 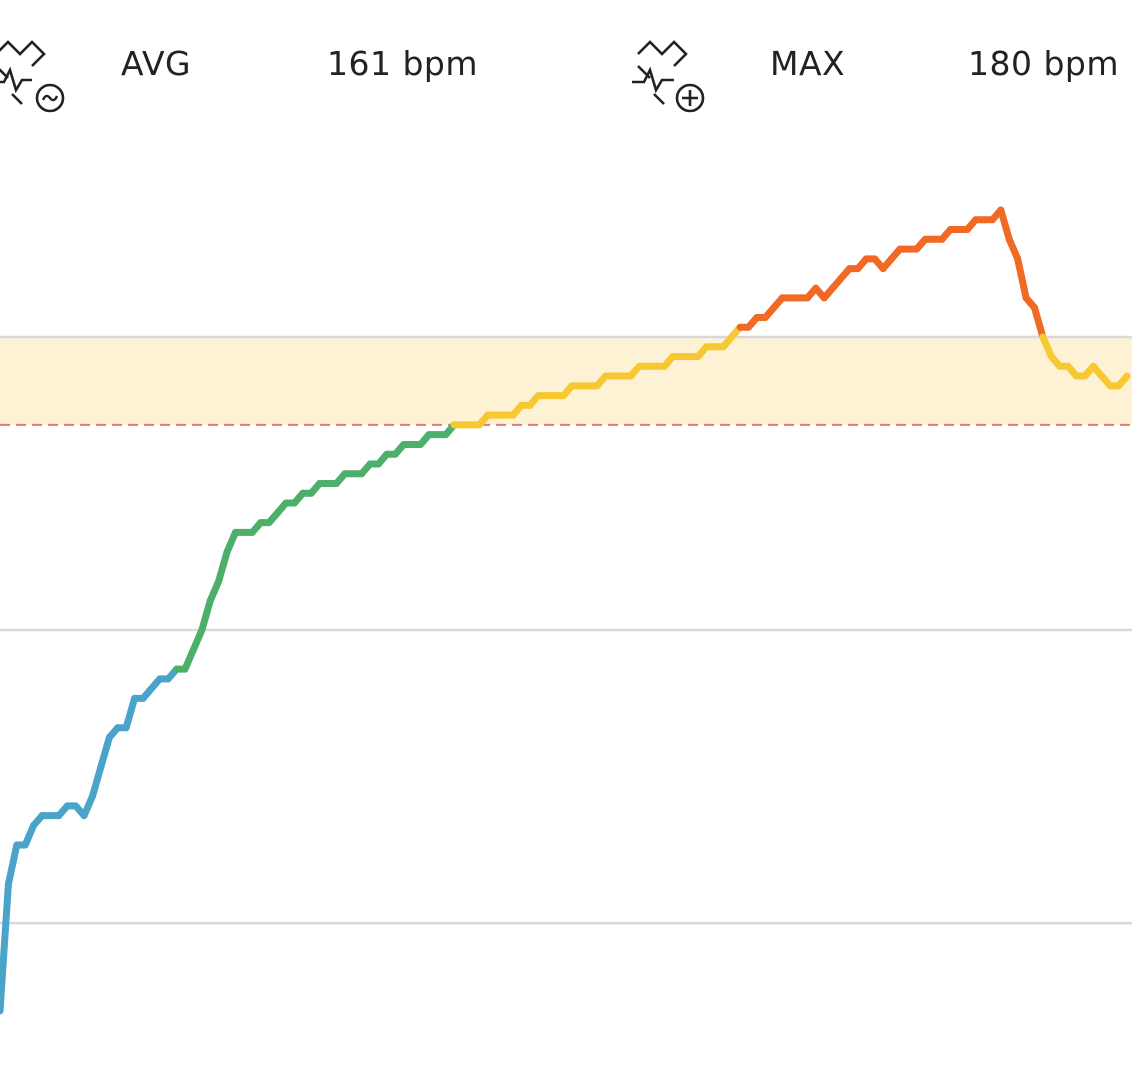 I want to click on heart-pulse-average-icon, so click(x=38, y=76).